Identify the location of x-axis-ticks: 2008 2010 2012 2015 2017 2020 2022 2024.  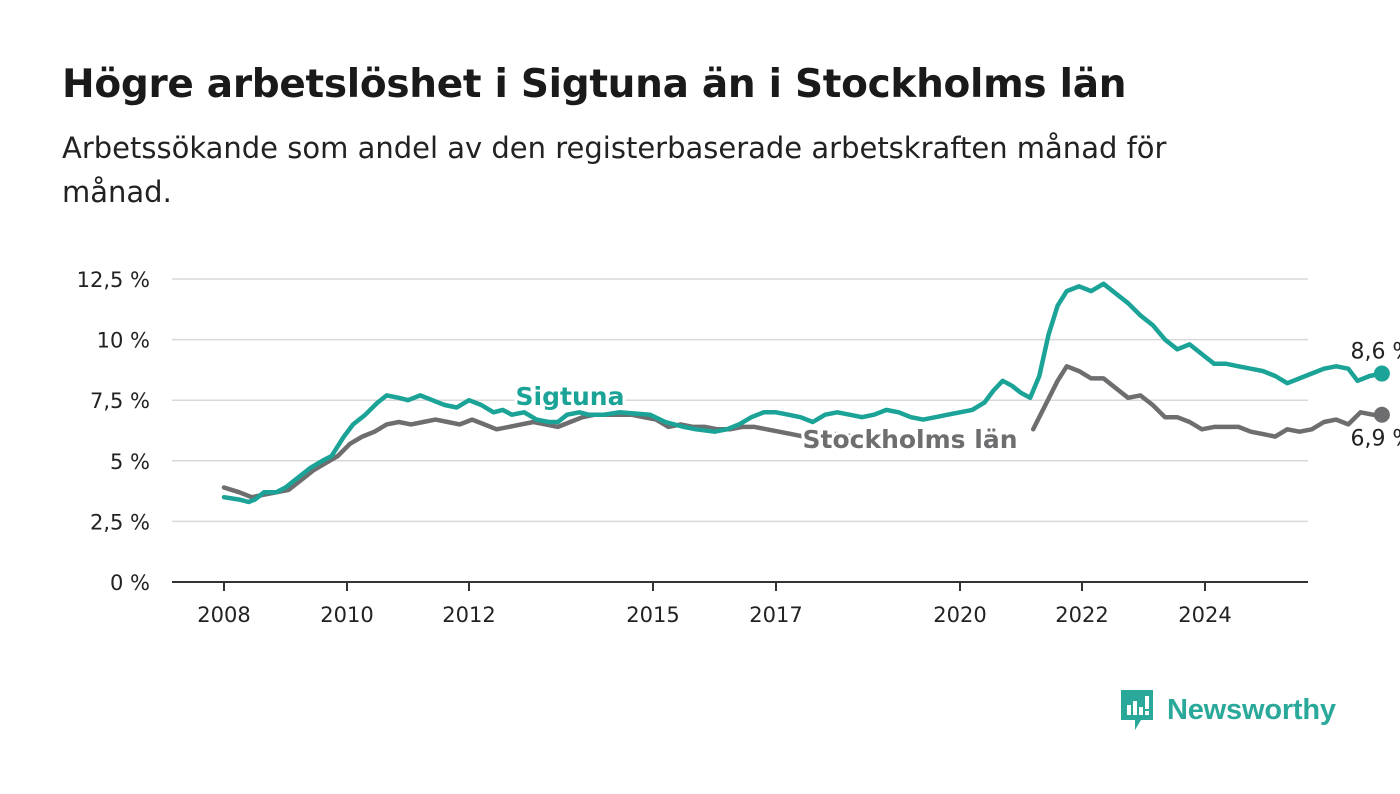
(714, 604).